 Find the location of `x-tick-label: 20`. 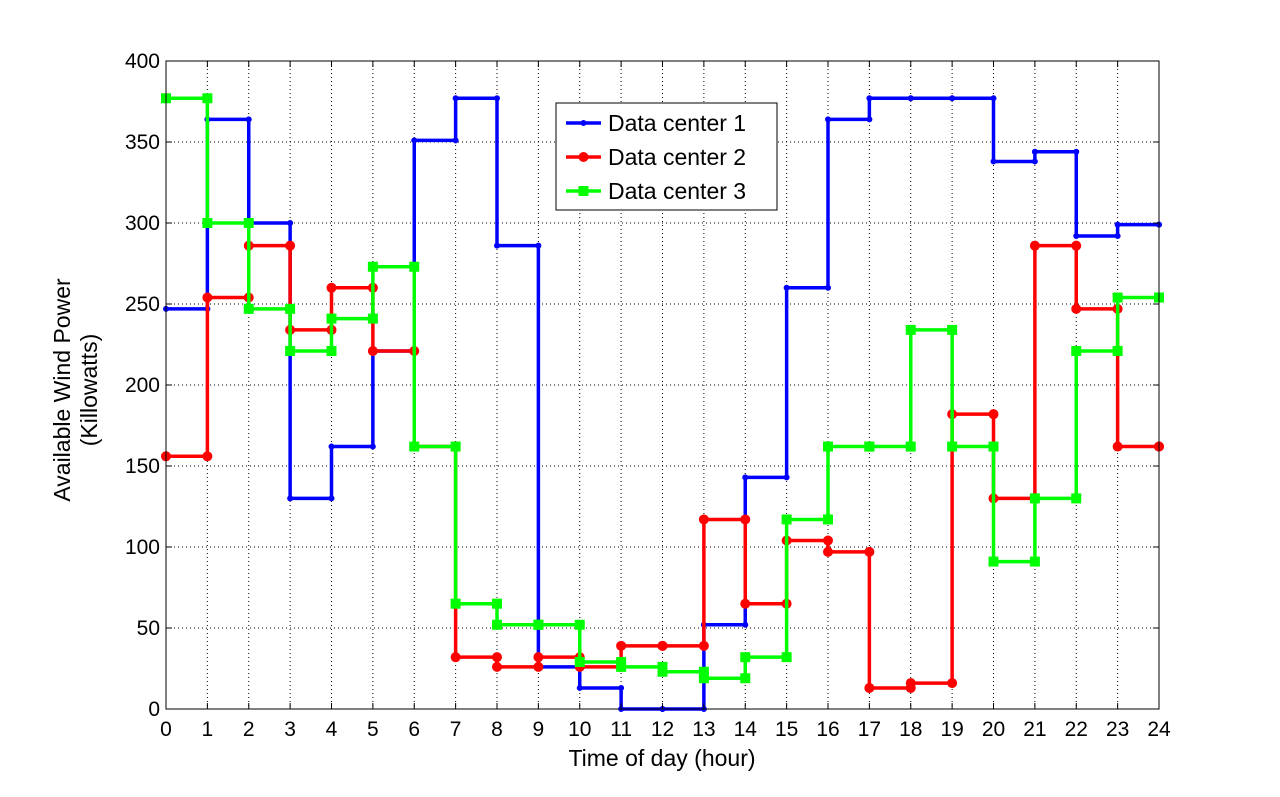

x-tick-label: 20 is located at coordinates (993, 729).